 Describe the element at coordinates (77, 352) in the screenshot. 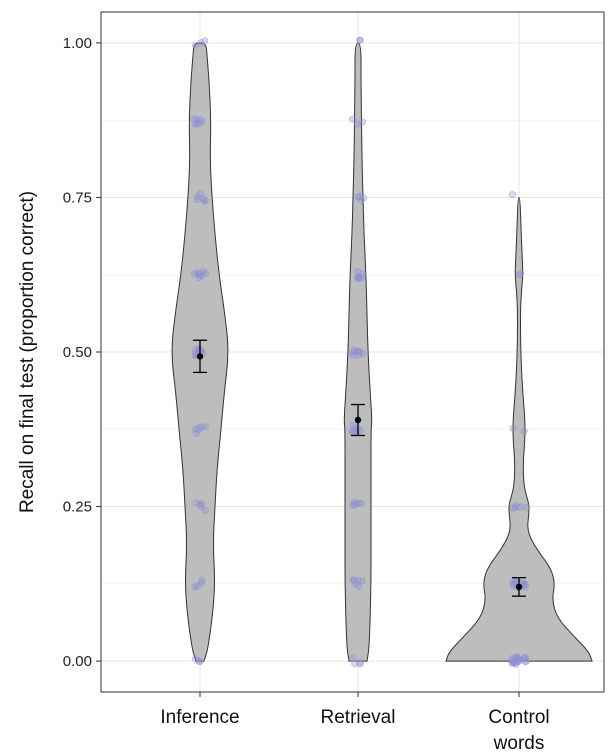

I see `y-tick-label: 0.50` at that location.